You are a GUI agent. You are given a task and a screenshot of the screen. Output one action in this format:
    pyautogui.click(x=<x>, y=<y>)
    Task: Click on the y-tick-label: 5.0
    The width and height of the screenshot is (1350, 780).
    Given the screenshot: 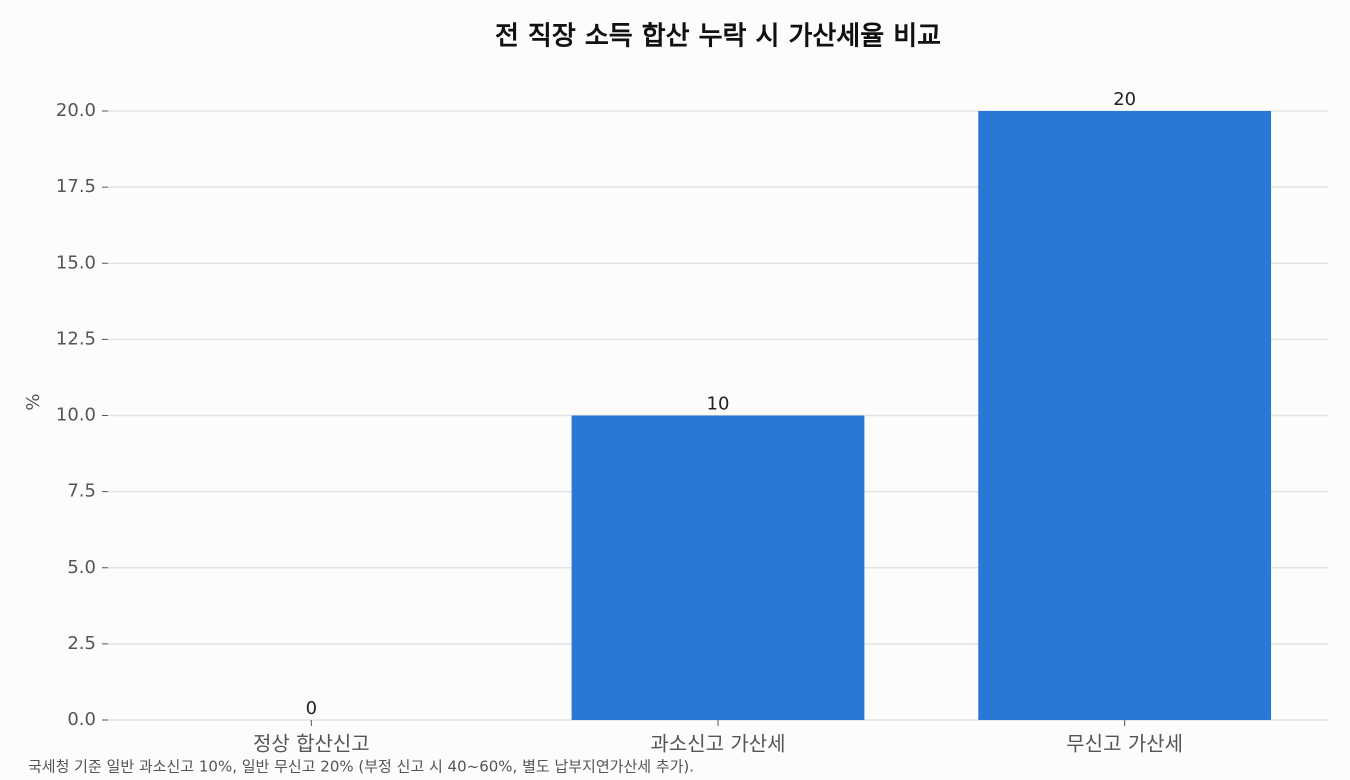 What is the action you would take?
    pyautogui.click(x=81, y=567)
    